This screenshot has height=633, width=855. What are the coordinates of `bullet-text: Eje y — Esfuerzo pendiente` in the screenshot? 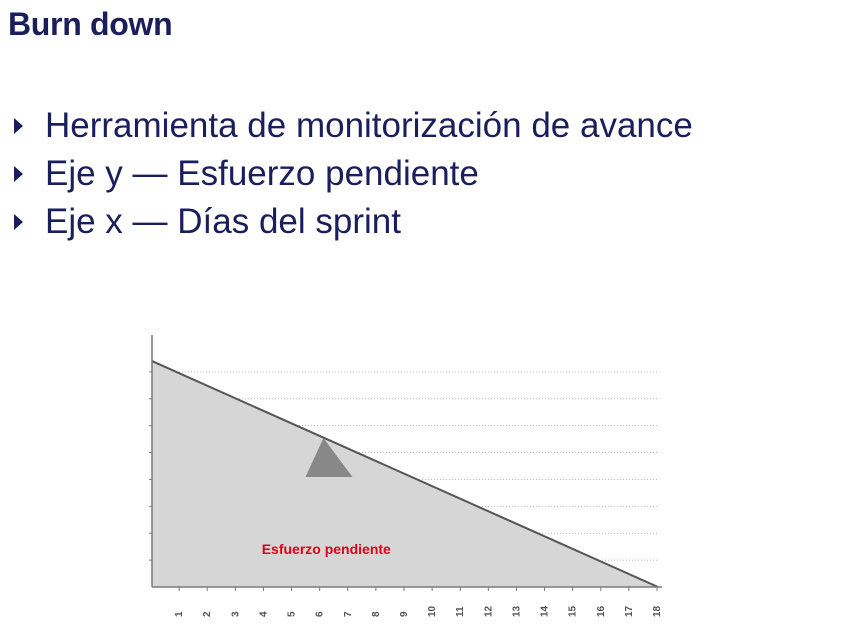 It's located at (262, 173).